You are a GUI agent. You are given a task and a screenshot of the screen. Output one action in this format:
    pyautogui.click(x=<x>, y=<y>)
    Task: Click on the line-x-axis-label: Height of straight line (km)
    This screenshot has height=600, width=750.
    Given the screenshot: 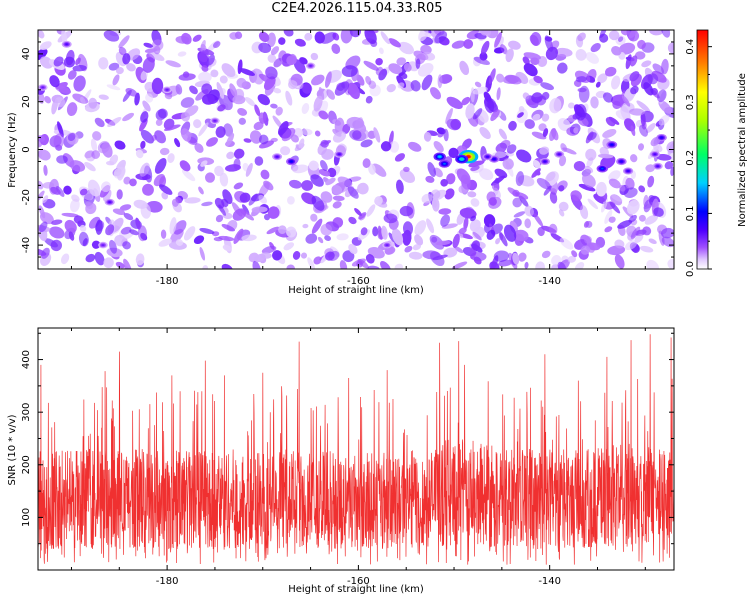 What is the action you would take?
    pyautogui.click(x=356, y=589)
    